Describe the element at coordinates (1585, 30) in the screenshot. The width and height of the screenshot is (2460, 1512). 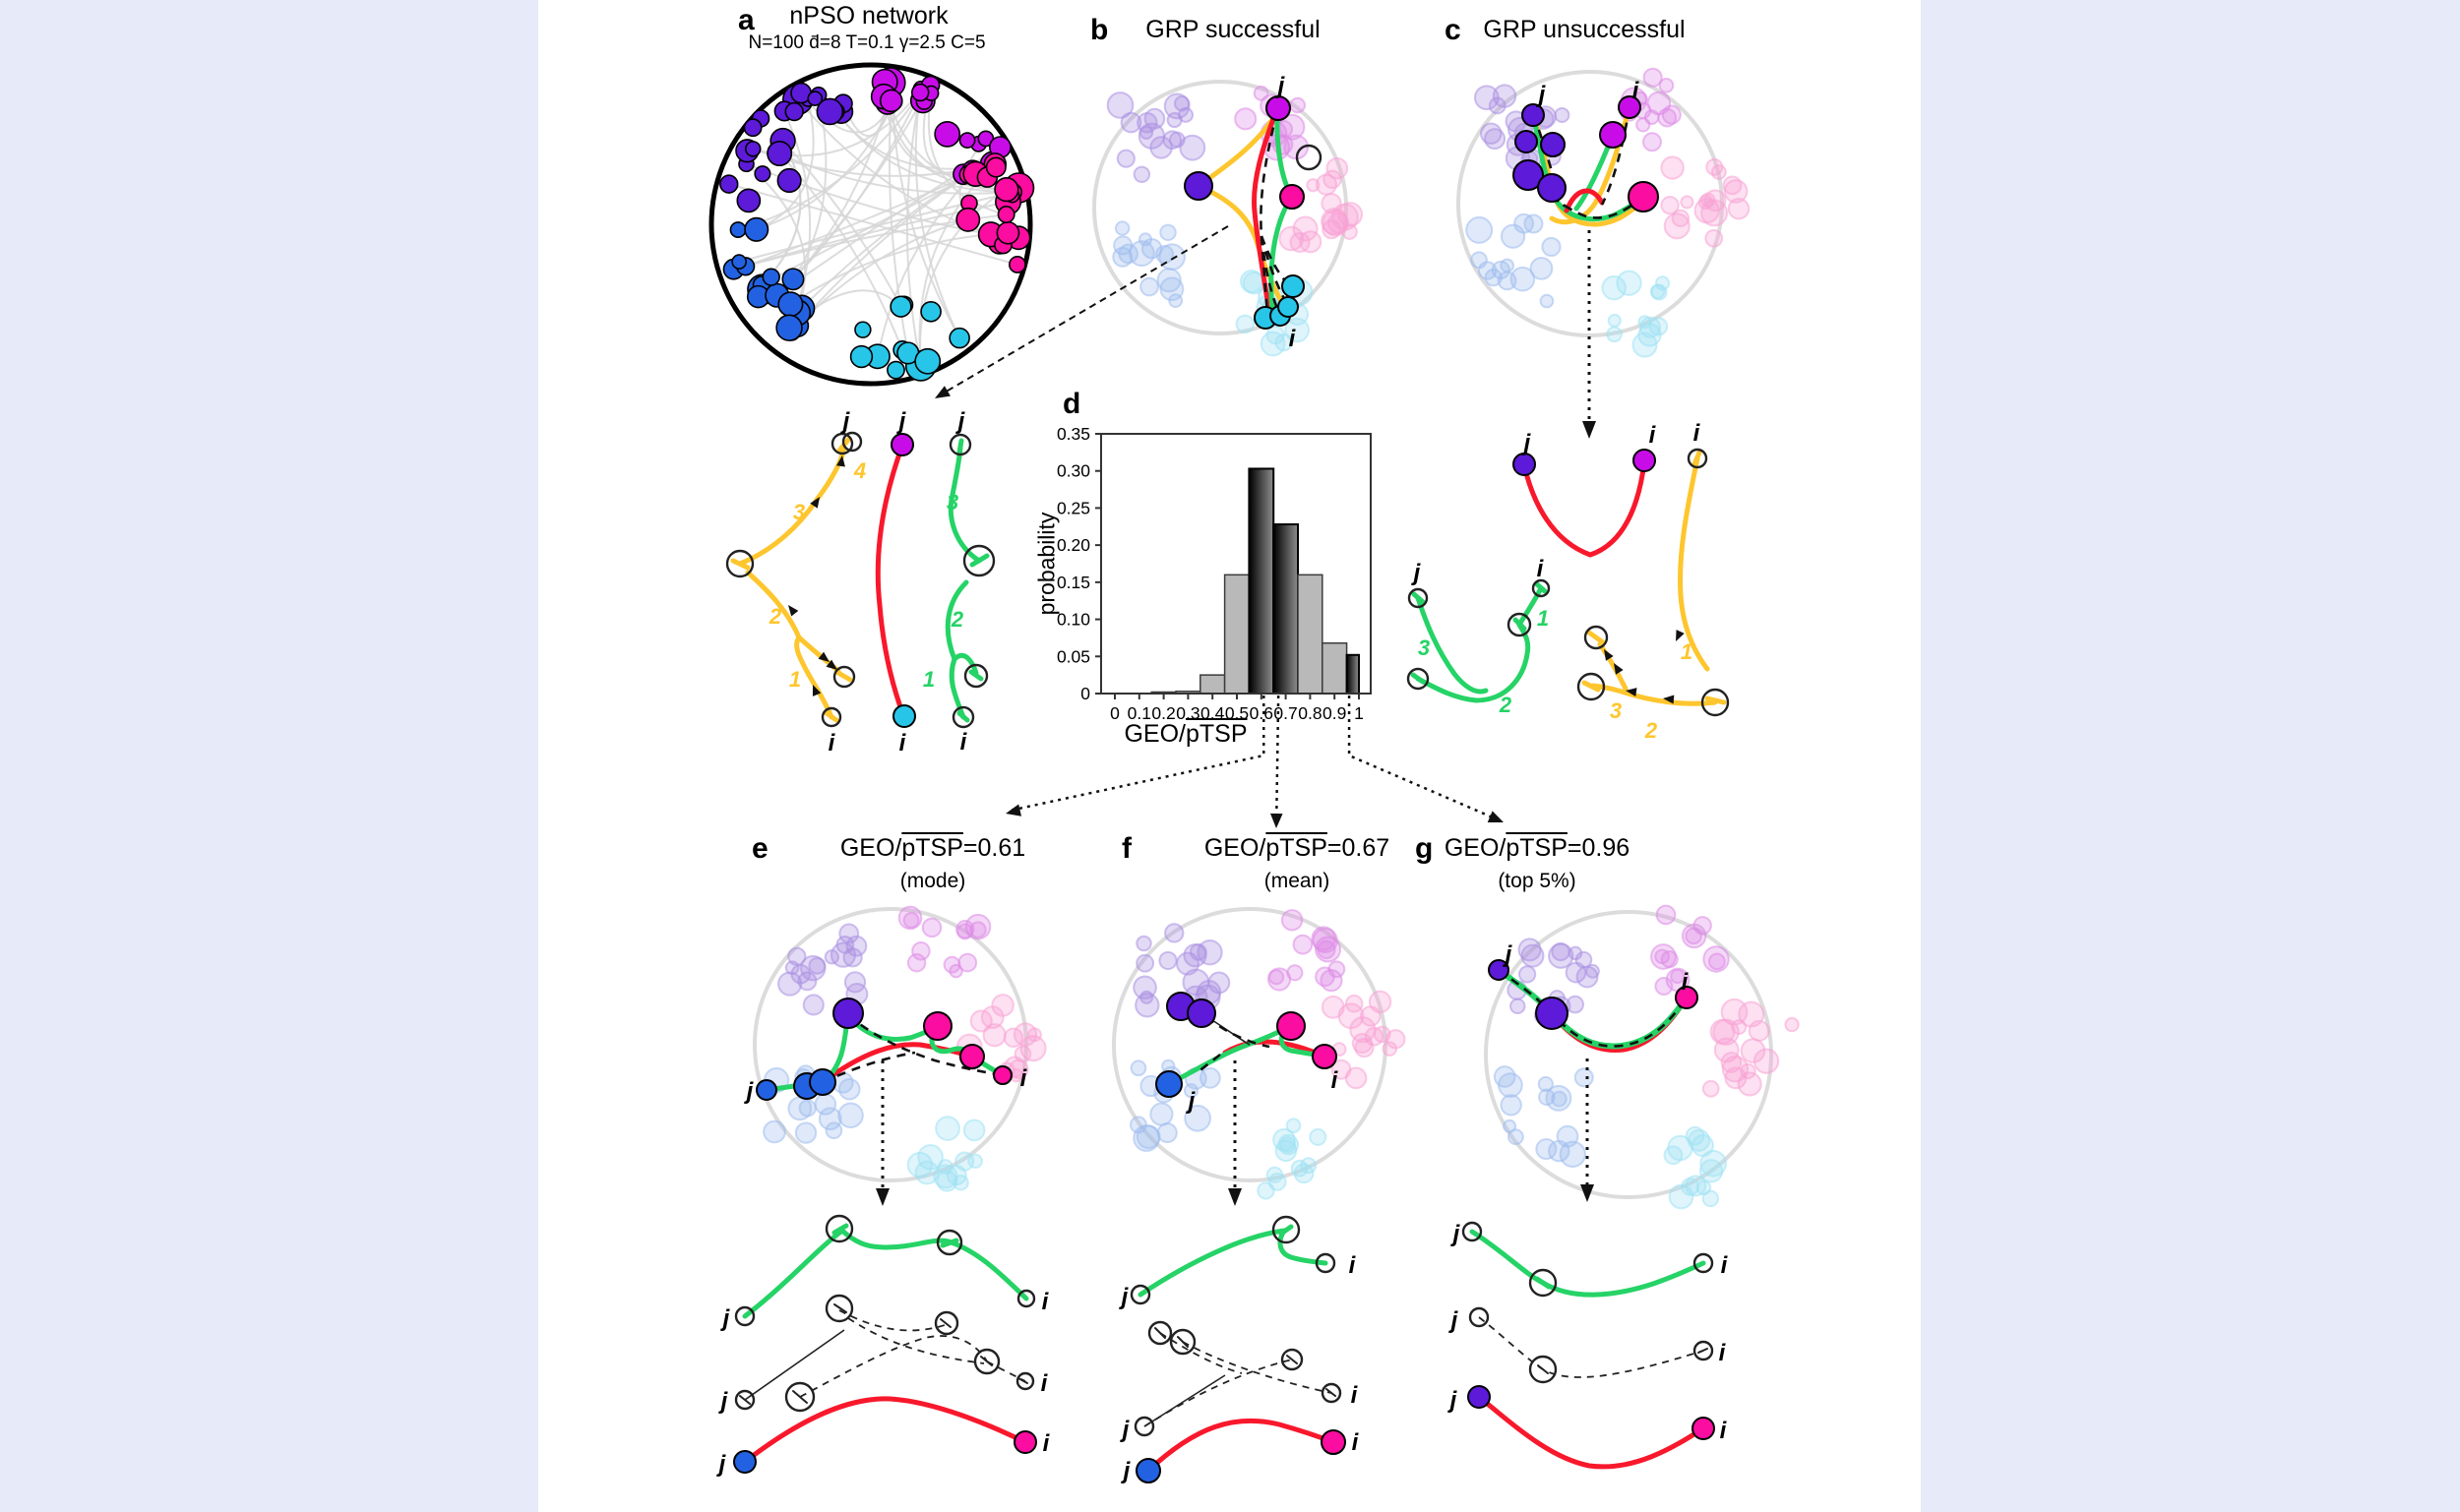
I see `panel-title-c: GRP unsuccessful` at that location.